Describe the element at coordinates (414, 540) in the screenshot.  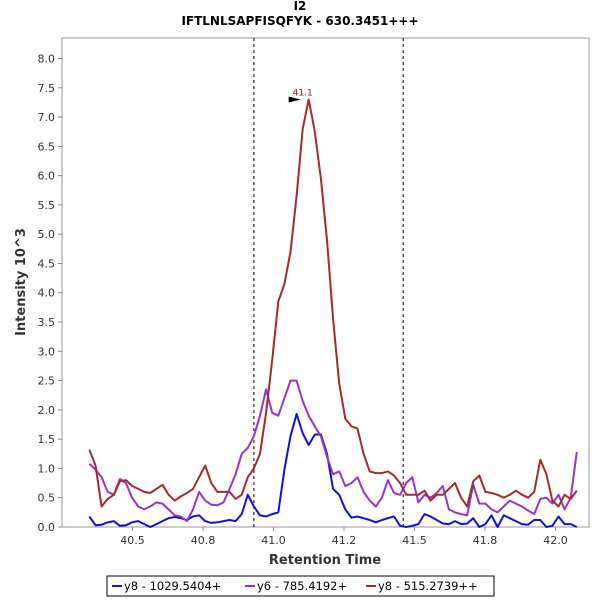
I see `x-tick-label: 41.5` at that location.